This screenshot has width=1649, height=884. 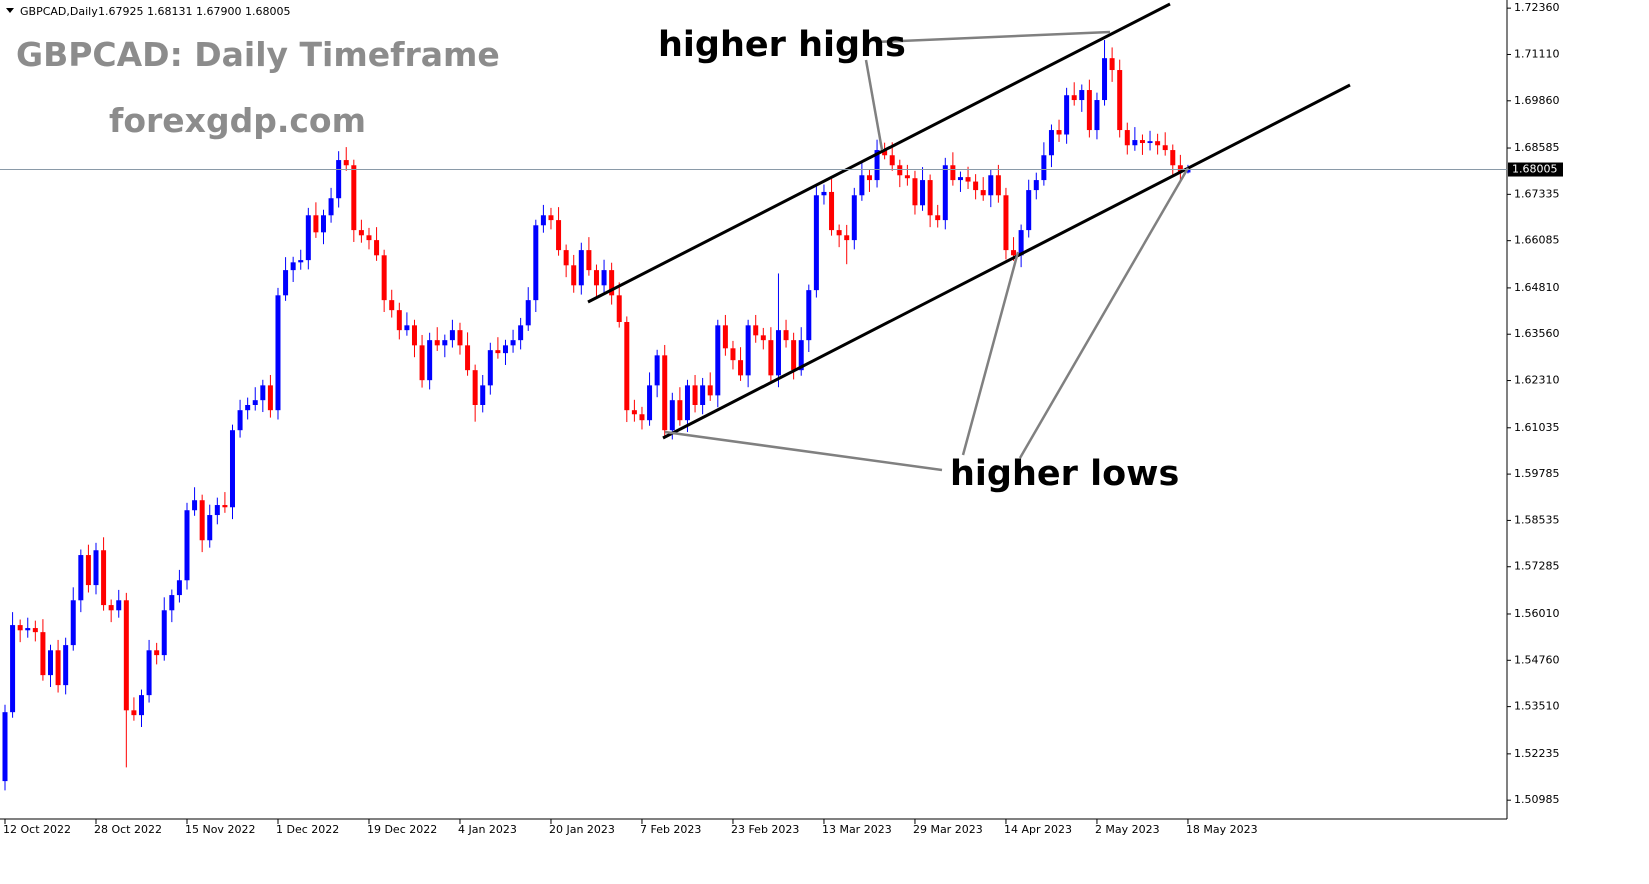 What do you see at coordinates (1537, 427) in the screenshot?
I see `y-tick-label: 1.61035` at bounding box center [1537, 427].